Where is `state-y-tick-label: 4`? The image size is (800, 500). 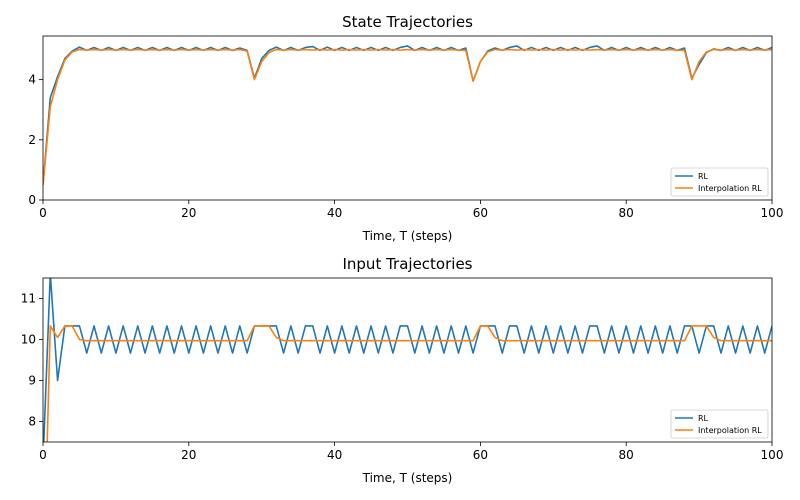 state-y-tick-label: 4 is located at coordinates (32, 80).